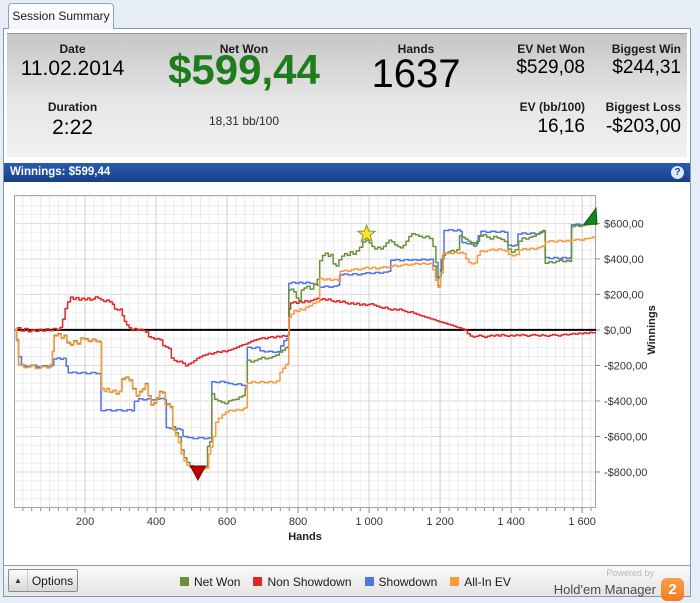 This screenshot has height=603, width=700. What do you see at coordinates (156, 522) in the screenshot?
I see `svg-text: 400` at bounding box center [156, 522].